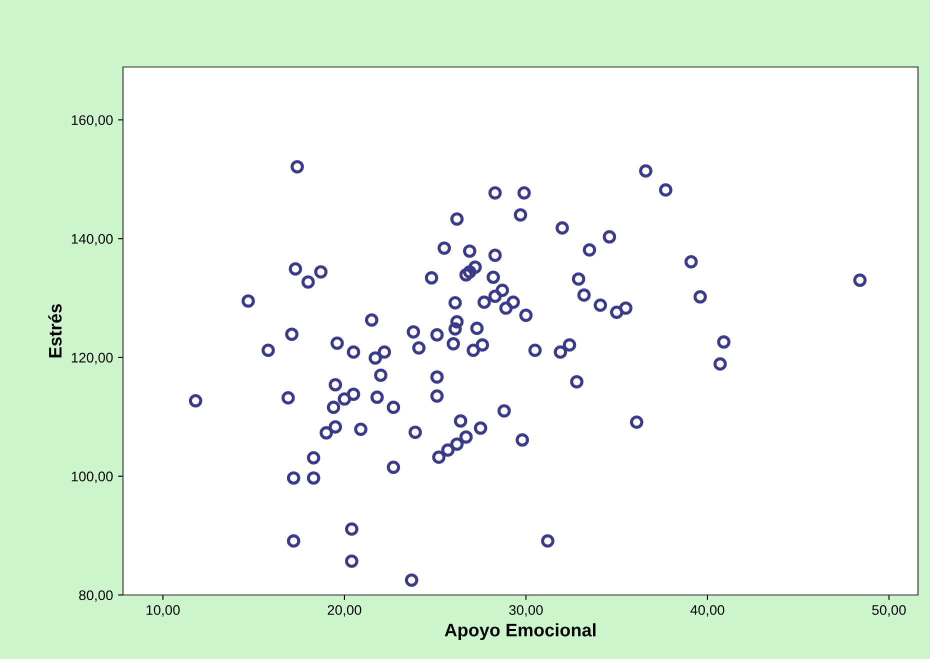 The image size is (930, 659). What do you see at coordinates (96, 596) in the screenshot?
I see `y-tick-label: 80,00` at bounding box center [96, 596].